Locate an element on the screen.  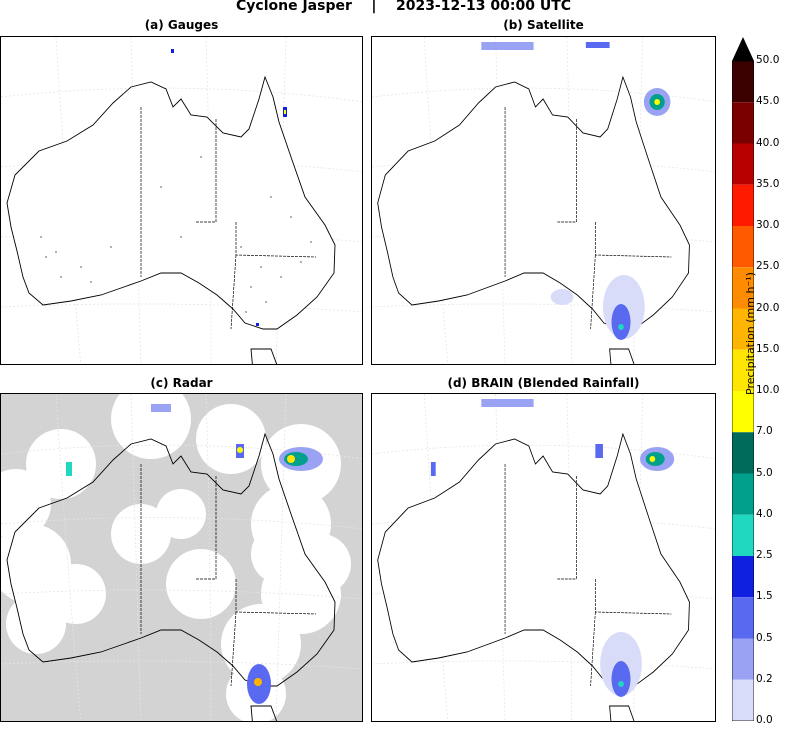
colorbar-tick-label: 25.0 is located at coordinates (768, 266).